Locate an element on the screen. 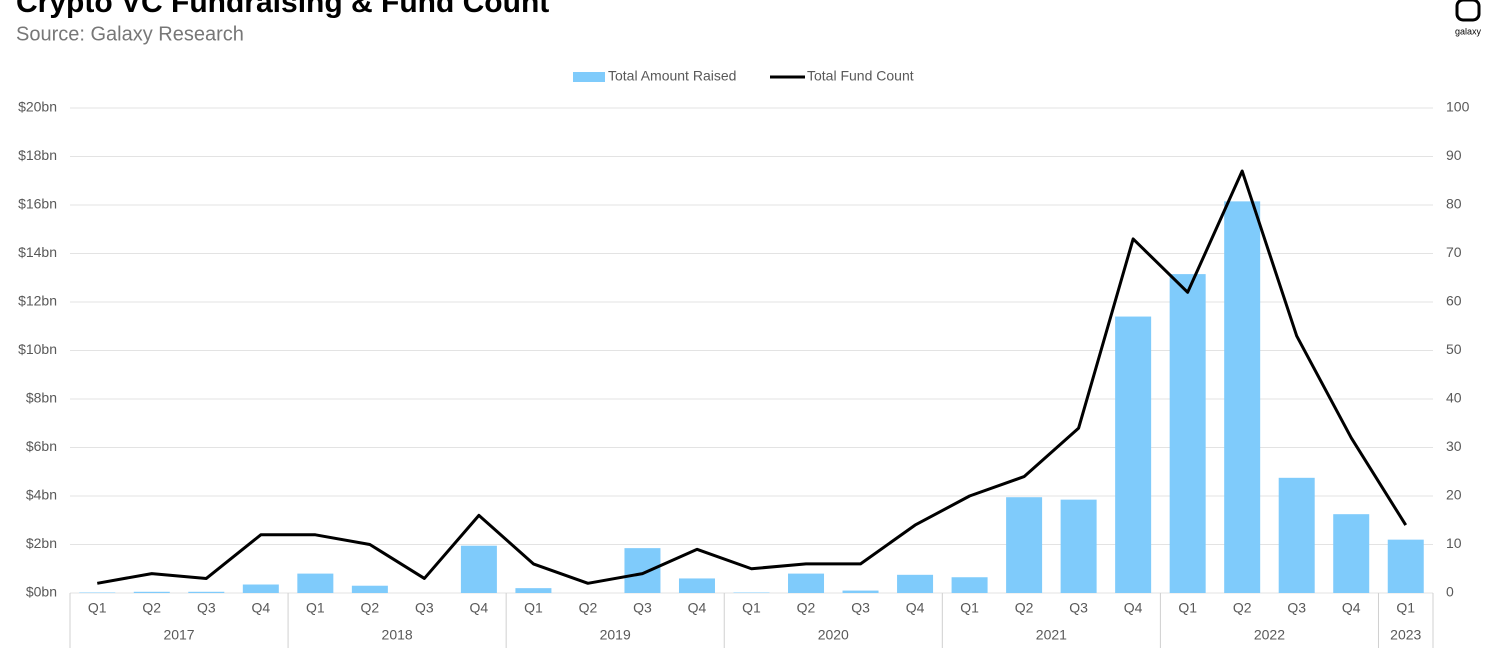 This screenshot has height=662, width=1500. y-tick-label: $2bn is located at coordinates (41, 543).